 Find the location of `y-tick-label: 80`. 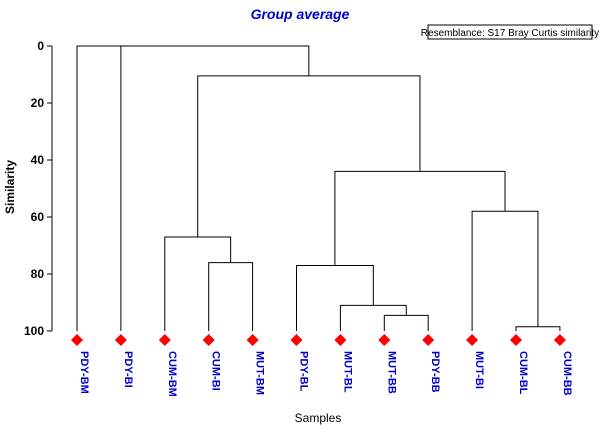

y-tick-label: 80 is located at coordinates (38, 274).